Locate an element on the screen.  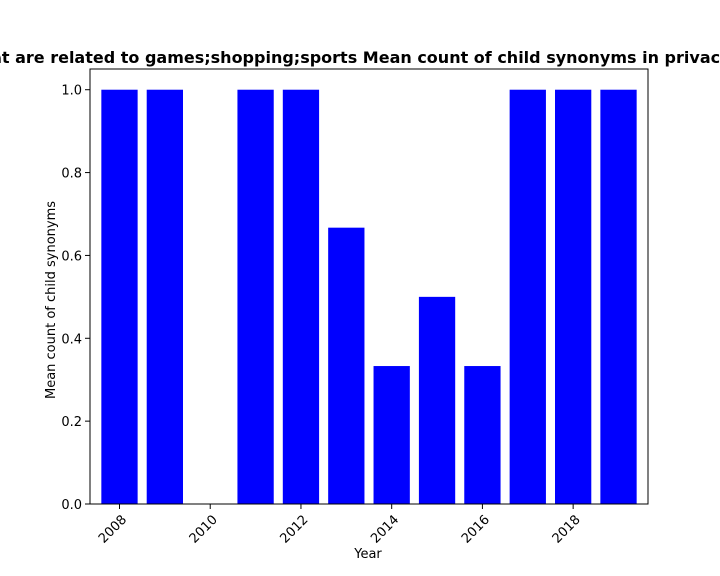
y-tick-label-4: 0.8 is located at coordinates (71, 174).